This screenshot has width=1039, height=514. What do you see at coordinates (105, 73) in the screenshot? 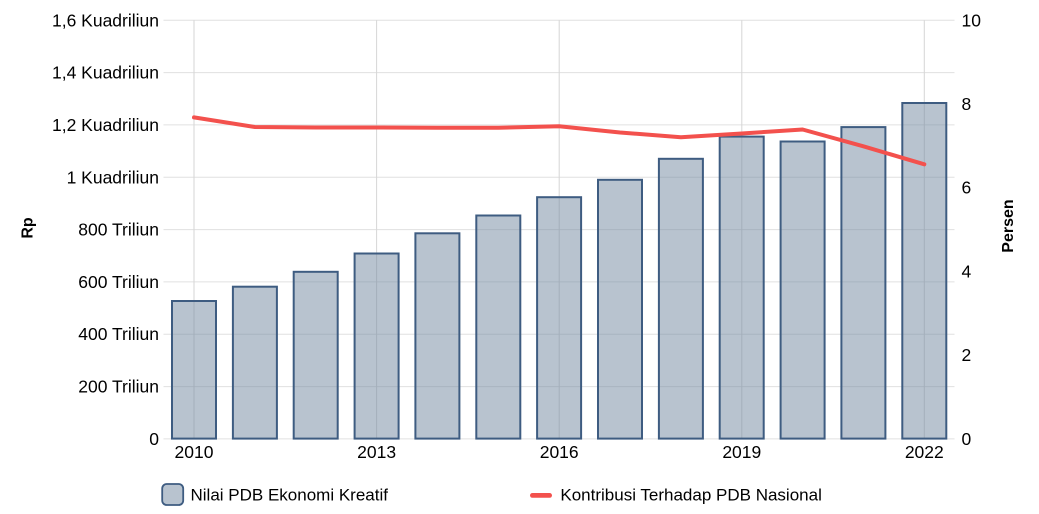
I see `svg-text: 1,4 Kuadriliun` at bounding box center [105, 73].